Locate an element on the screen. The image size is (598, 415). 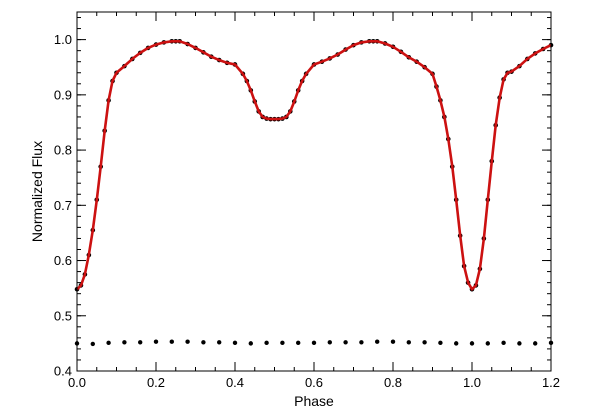
x-tick-labels: 0.0 0.2 0.4 0.6 0.8 1.0 1.2 is located at coordinates (314, 382).